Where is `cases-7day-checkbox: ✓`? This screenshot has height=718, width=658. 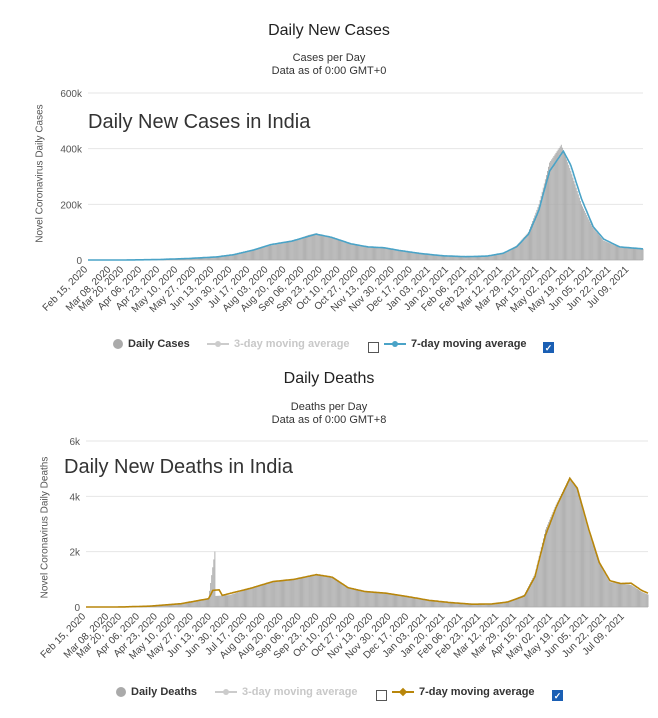 cases-7day-checkbox: ✓ is located at coordinates (548, 347).